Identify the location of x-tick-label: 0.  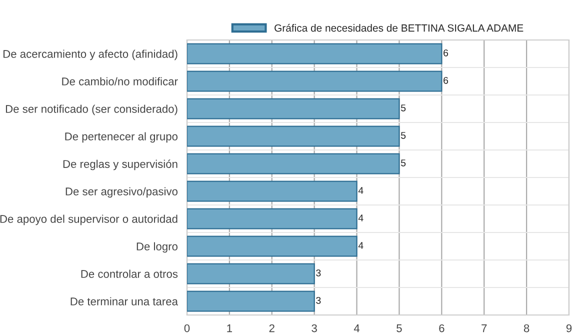
(187, 328).